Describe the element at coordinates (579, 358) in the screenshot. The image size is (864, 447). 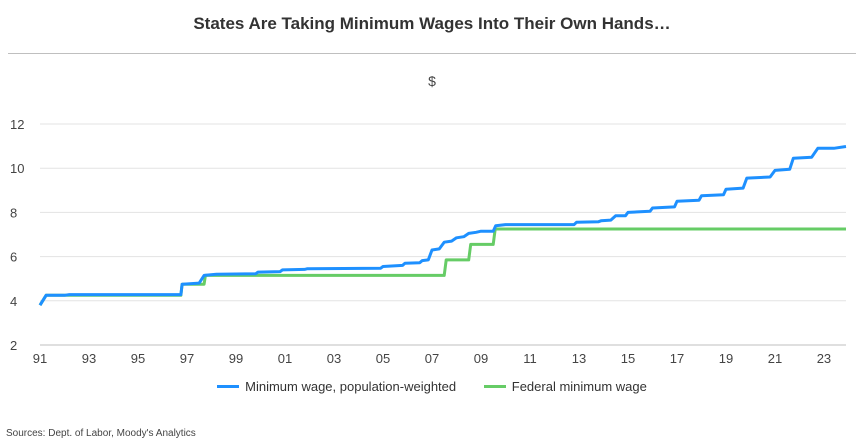
I see `x-tick-label: 13` at that location.